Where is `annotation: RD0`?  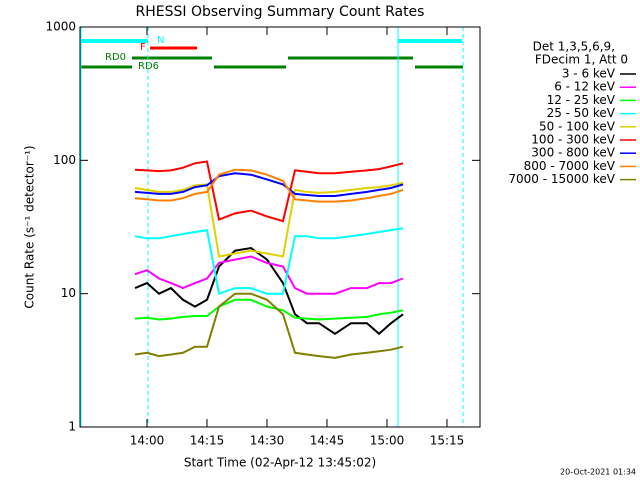
annotation: RD0 is located at coordinates (115, 57).